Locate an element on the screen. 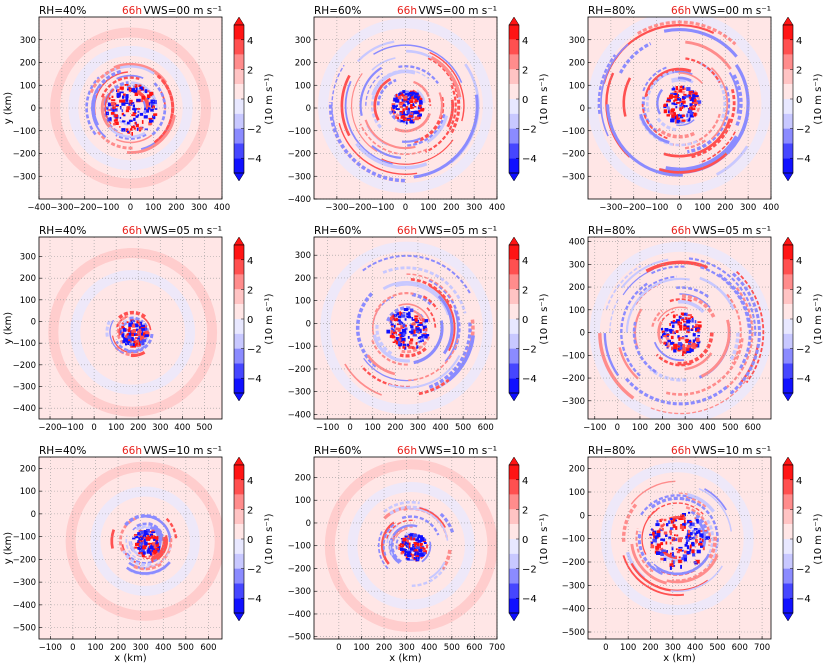  x-tick-label: −400 is located at coordinates (38, 208).